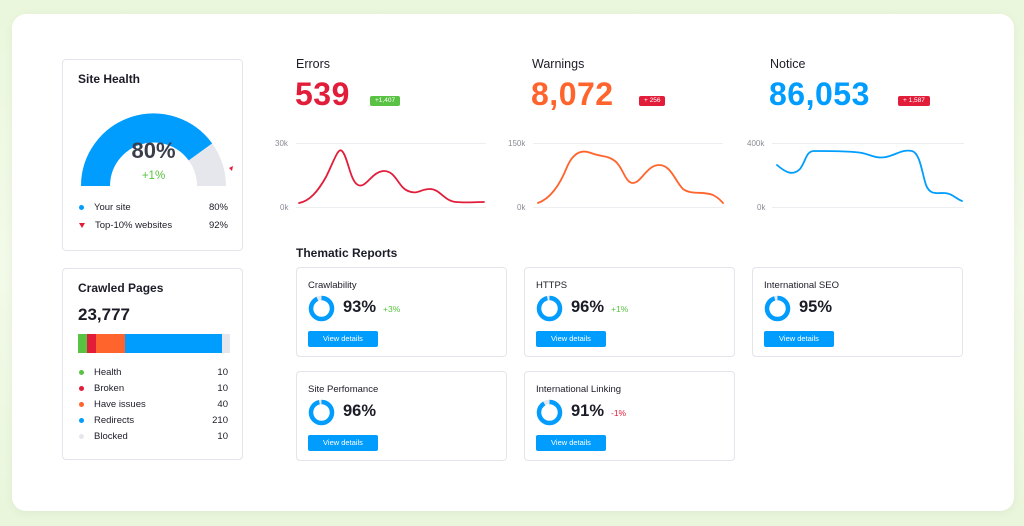  I want to click on legend-top10: Top-10% websites 92%, so click(153, 225).